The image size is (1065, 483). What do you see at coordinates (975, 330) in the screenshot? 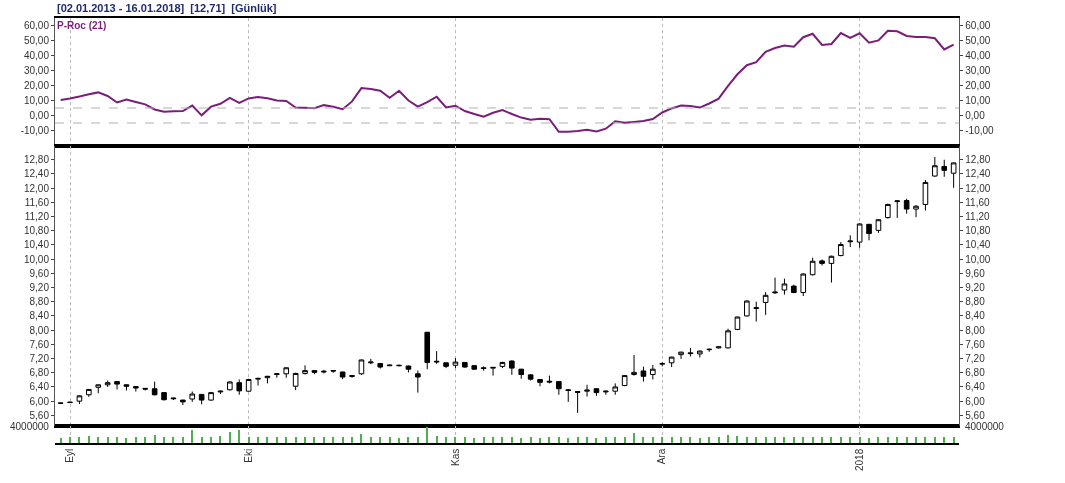
I see `y2-tick-label: 8,00` at bounding box center [975, 330].